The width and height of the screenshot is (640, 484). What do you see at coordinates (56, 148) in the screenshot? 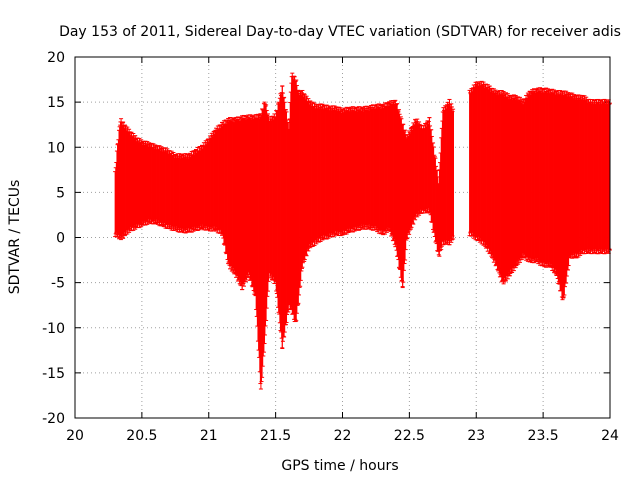
I see `y-tick-label: 10` at bounding box center [56, 148].